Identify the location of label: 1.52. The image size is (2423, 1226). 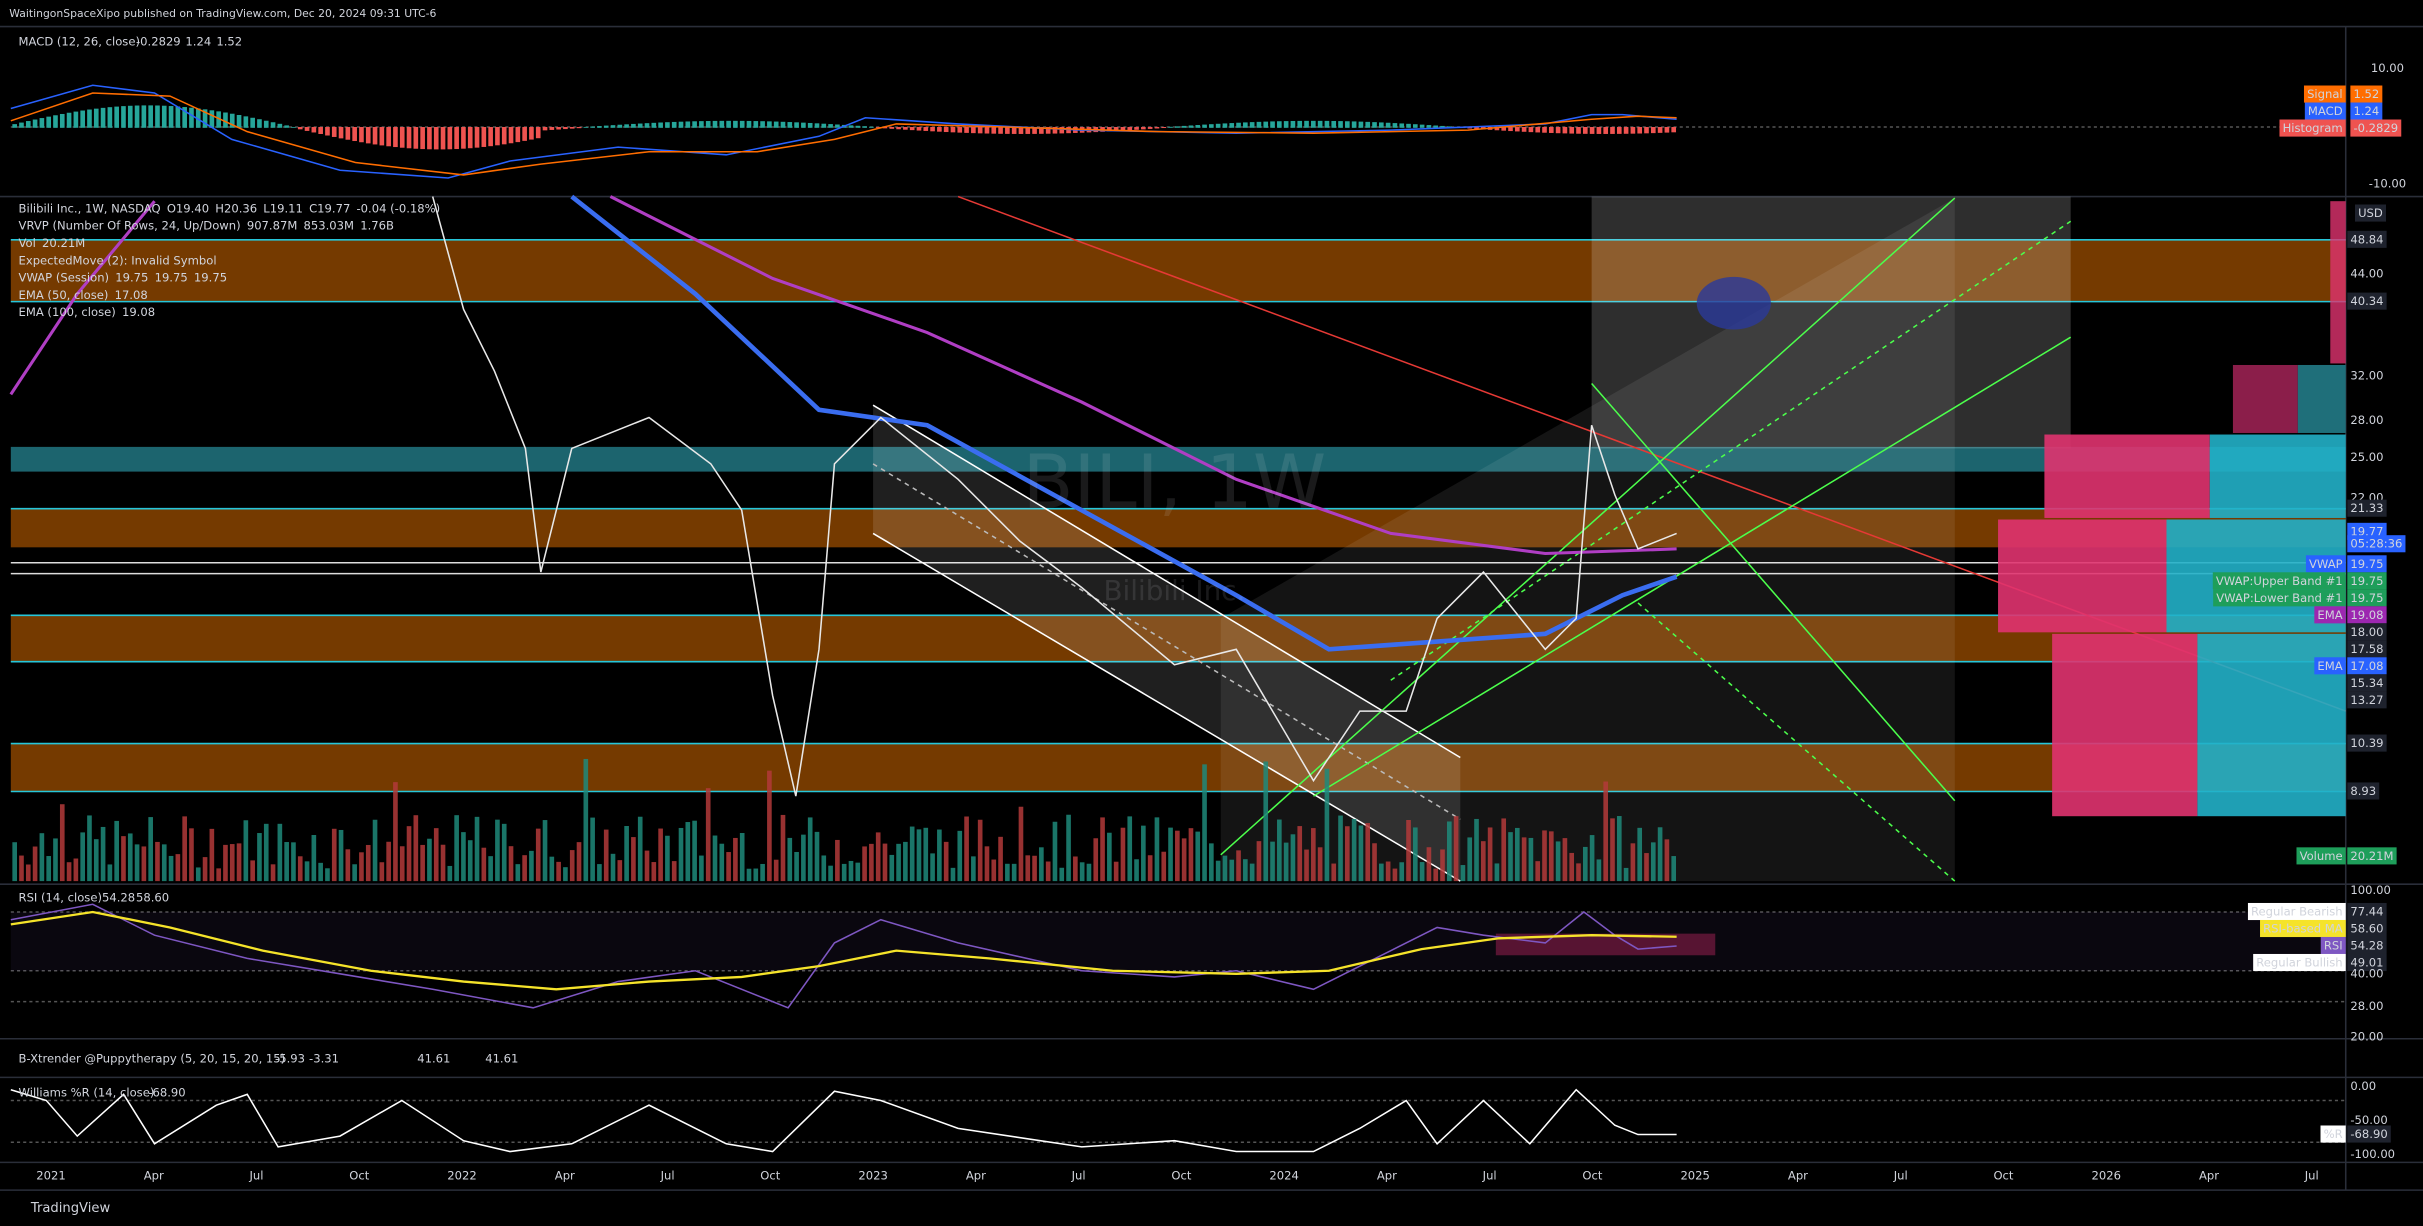
(229, 42).